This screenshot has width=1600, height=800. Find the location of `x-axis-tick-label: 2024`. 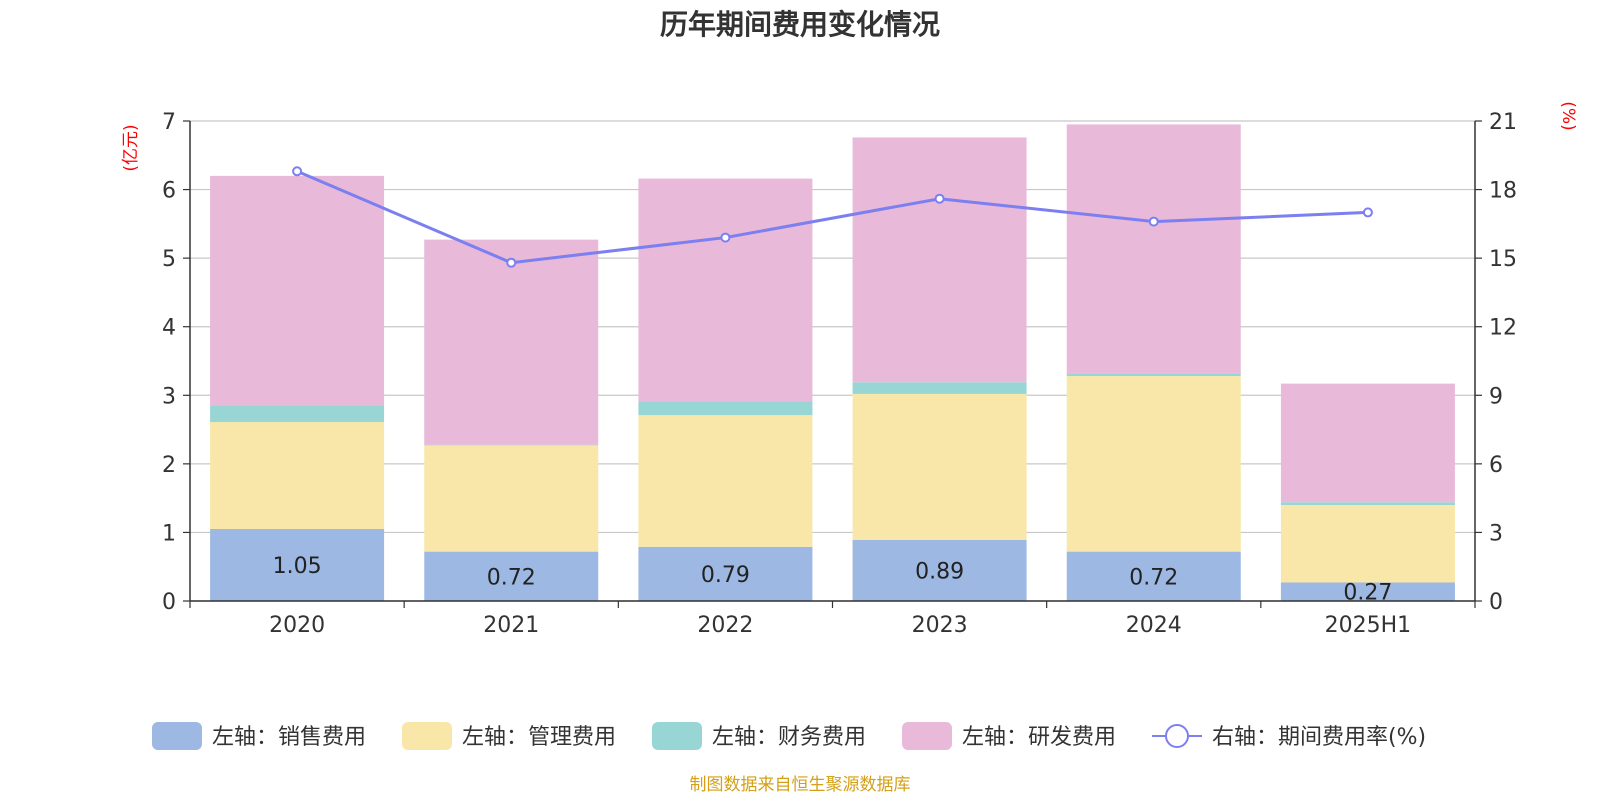

x-axis-tick-label: 2024 is located at coordinates (1154, 625).